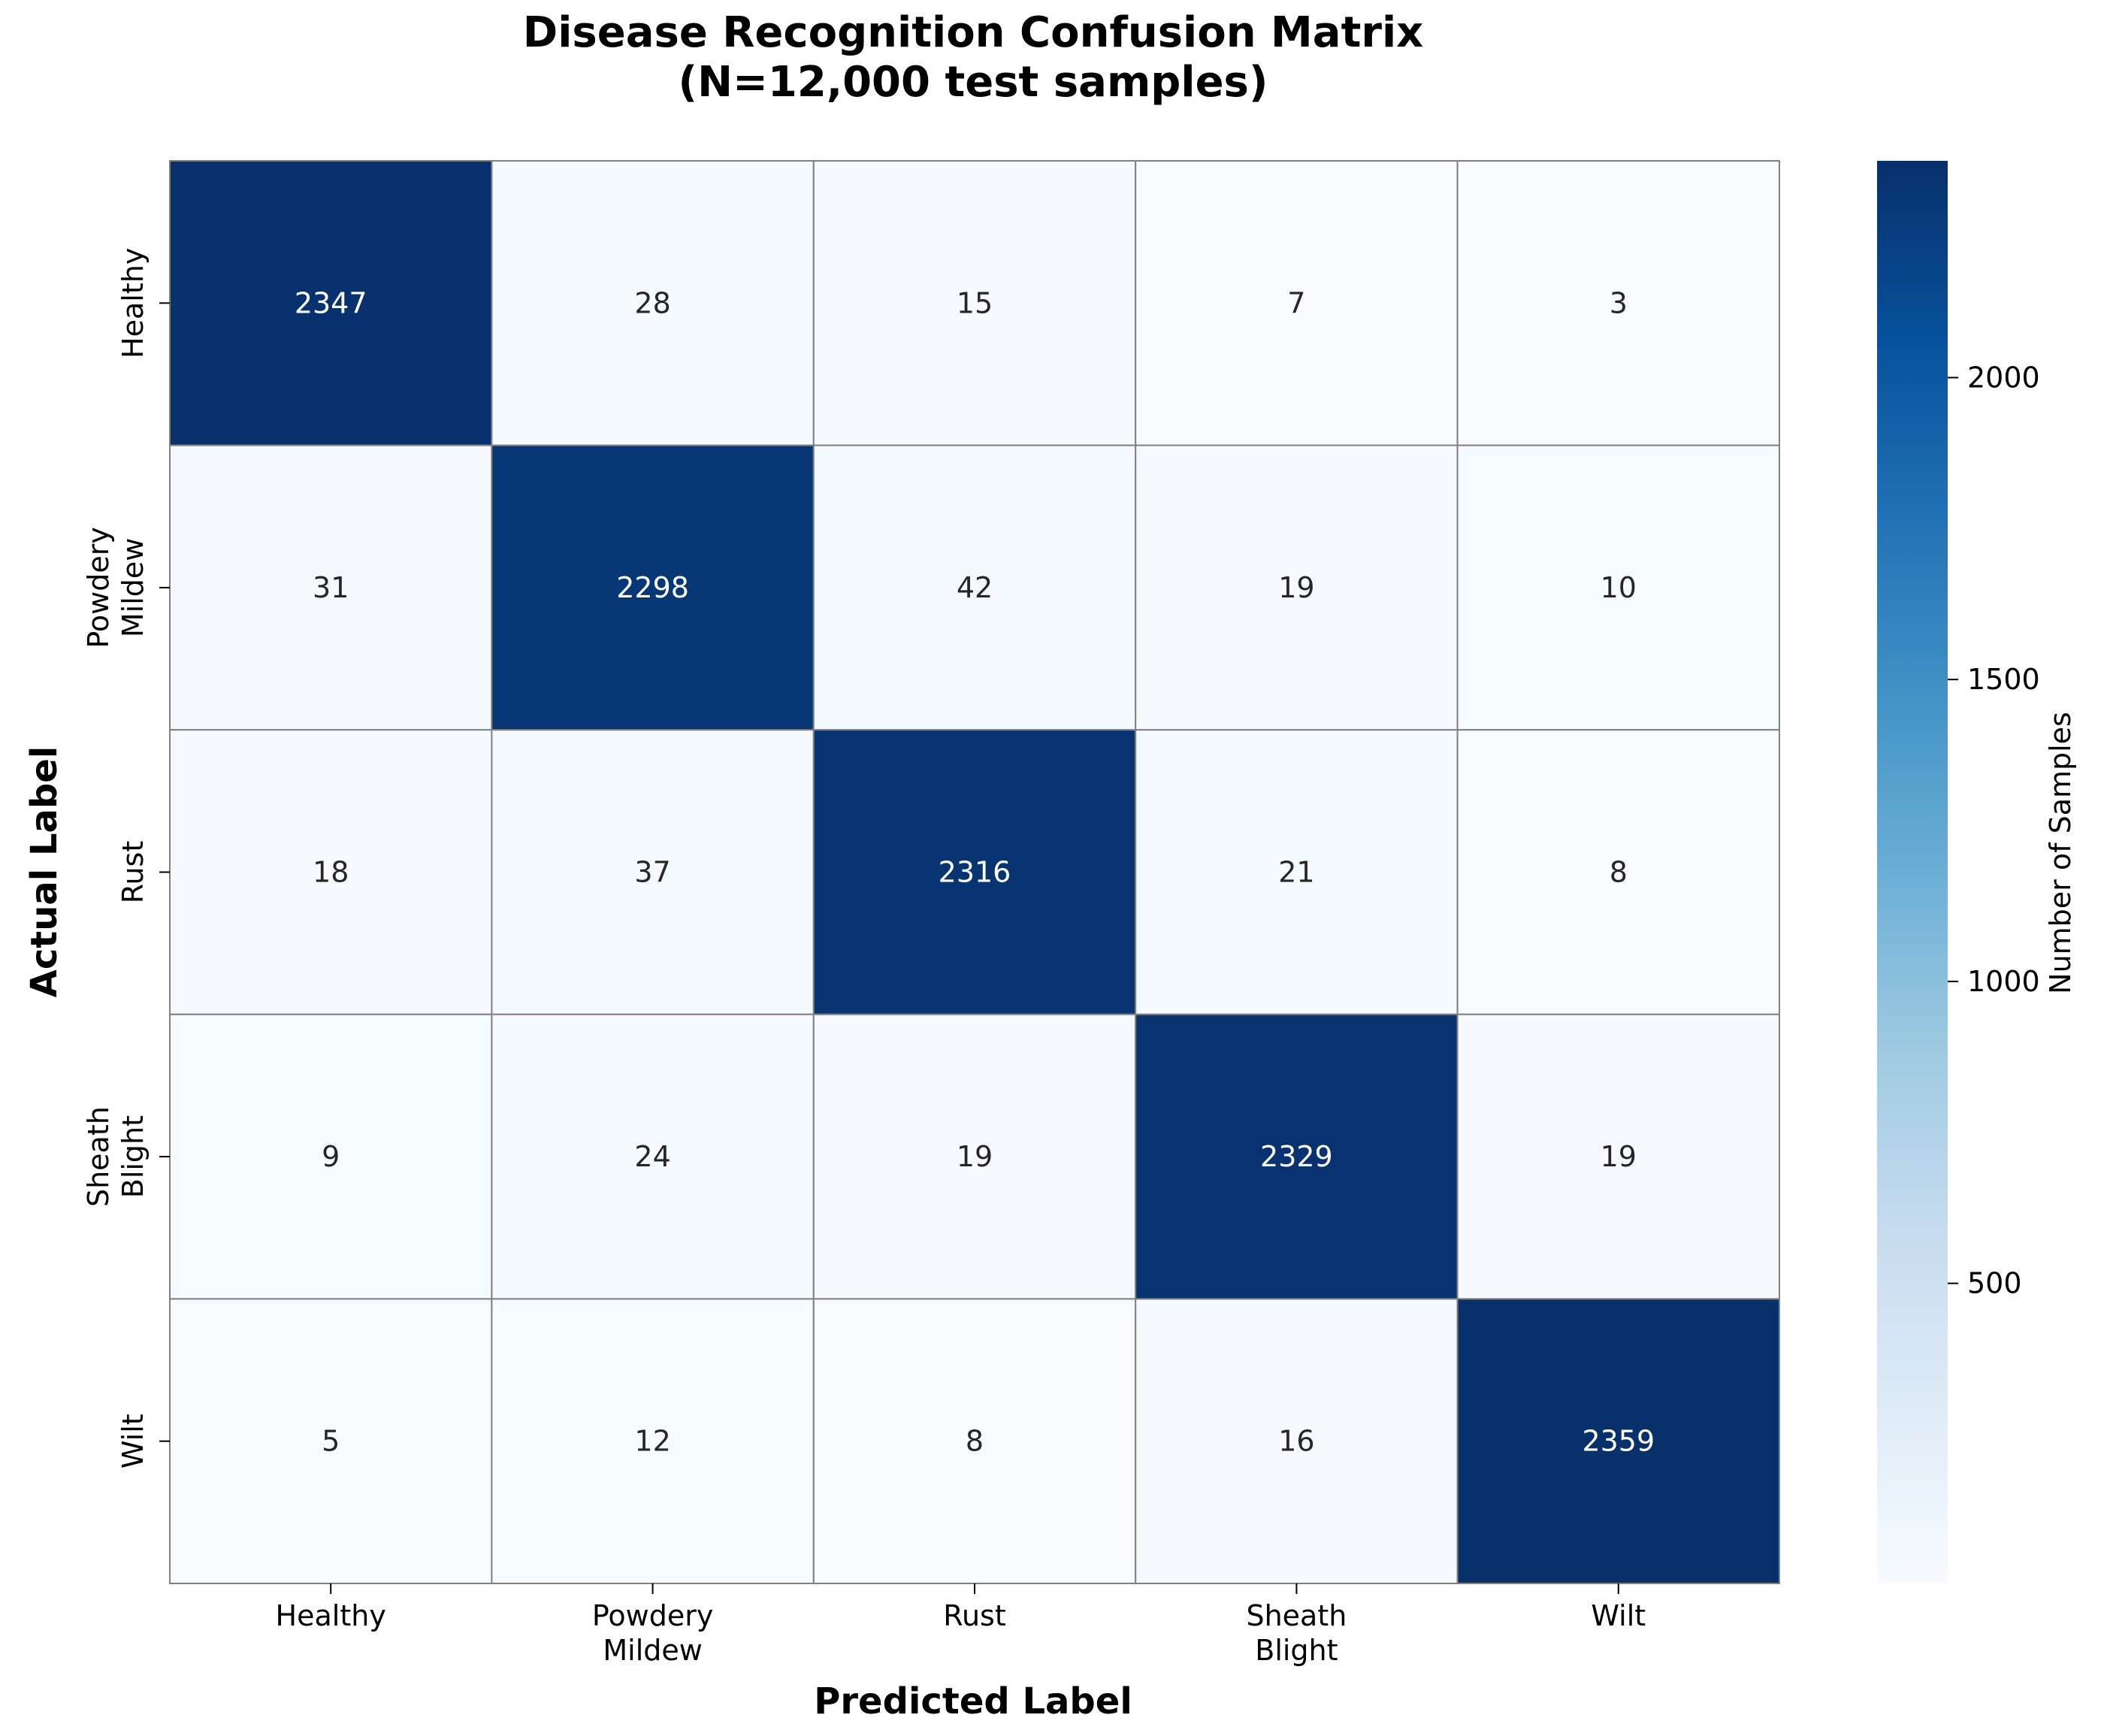  I want to click on cell-value-r2-c0: 18, so click(331, 872).